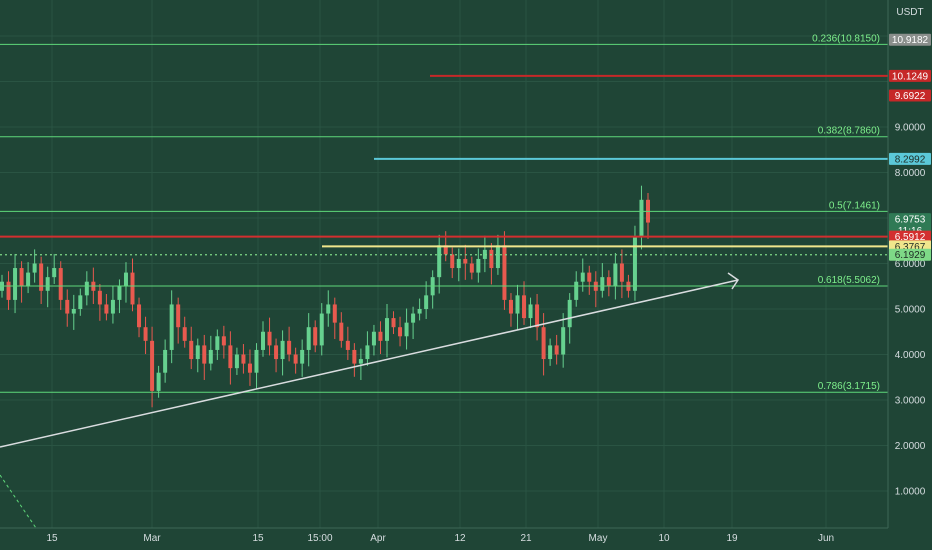  I want to click on price-tag-label: 6.5912, so click(910, 237).